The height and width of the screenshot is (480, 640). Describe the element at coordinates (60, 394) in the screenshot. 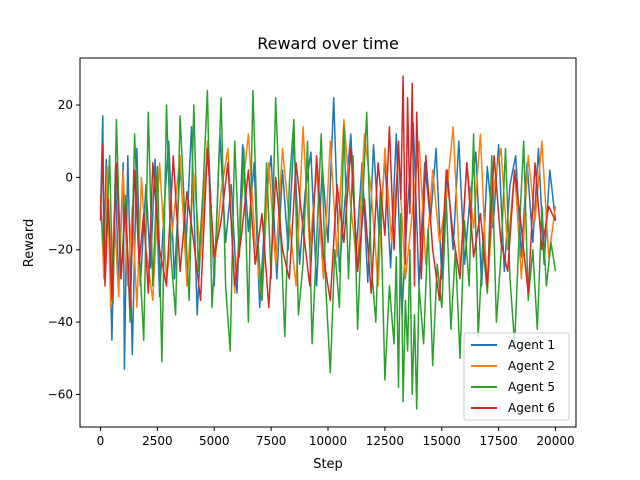

I see `y-tick-label: −60` at that location.